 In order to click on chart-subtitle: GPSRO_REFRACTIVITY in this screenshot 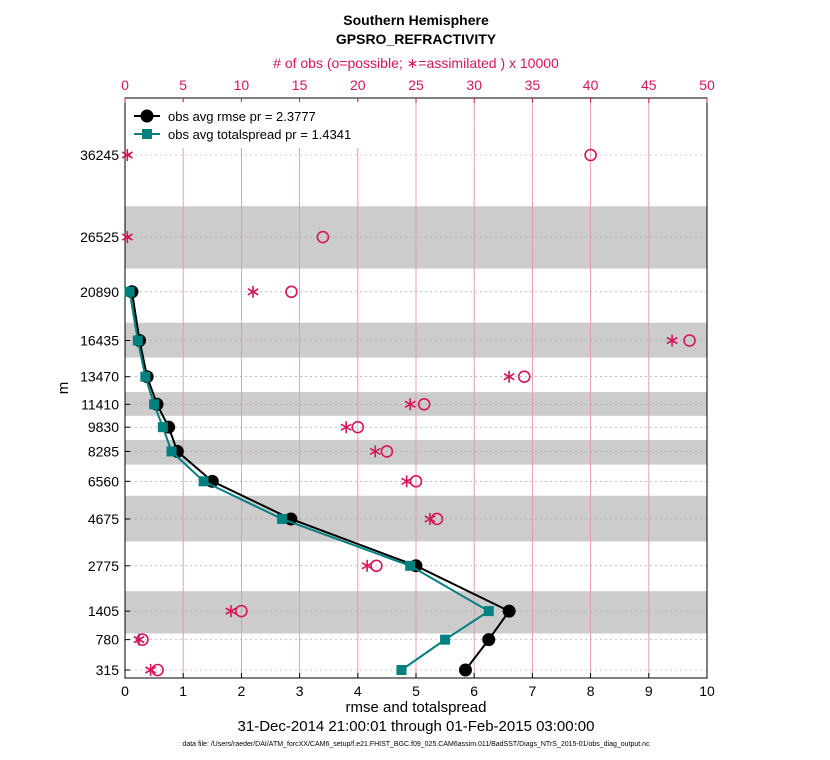, I will do `click(416, 39)`.